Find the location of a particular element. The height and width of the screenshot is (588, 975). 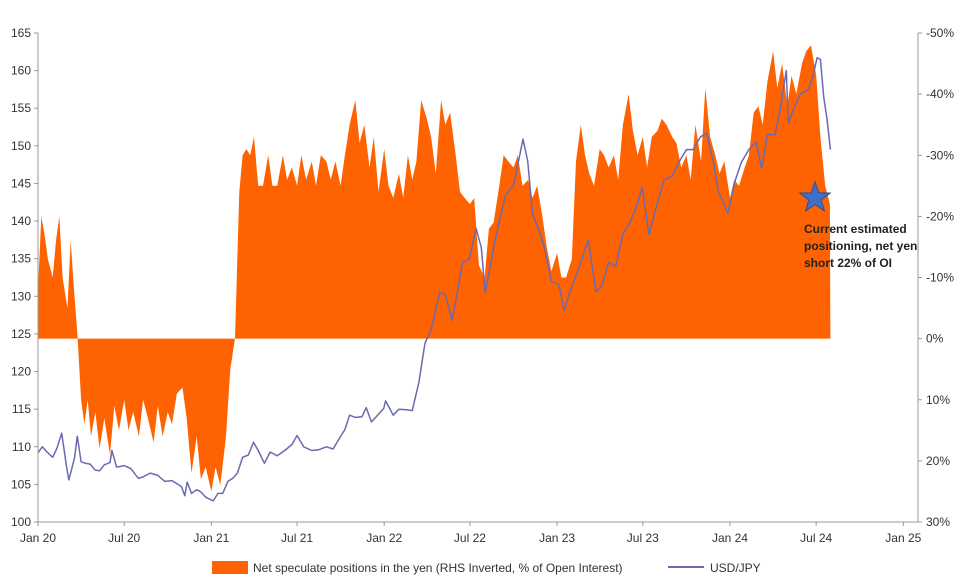

right-axis-ticks: -50% -40% -30% -20% -10% 0% 10% 20% 30% is located at coordinates (936, 277).